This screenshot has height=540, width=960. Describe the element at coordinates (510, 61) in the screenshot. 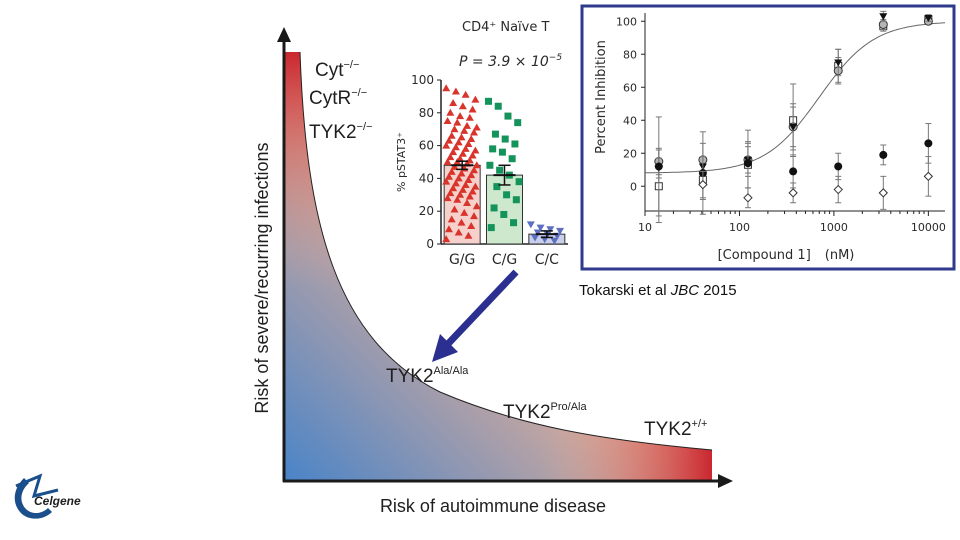

I see `bar-chart-pvalue: P = 3.9 × 10−5` at that location.